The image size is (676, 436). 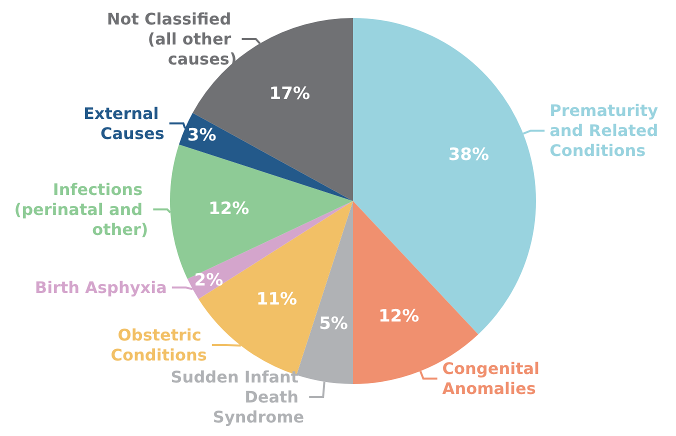 I want to click on data-label: 38%, so click(x=469, y=155).